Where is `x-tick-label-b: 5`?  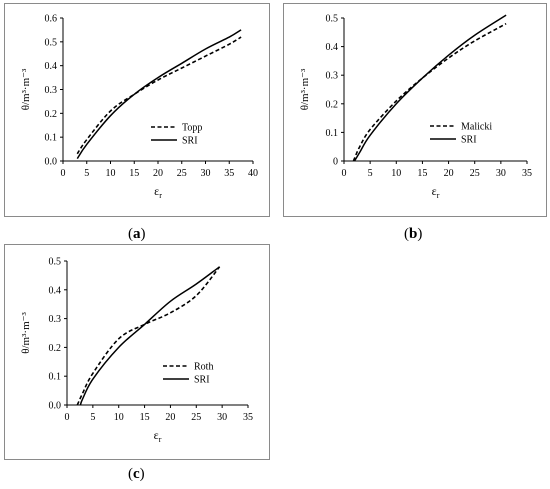
x-tick-label-b: 5 is located at coordinates (370, 173).